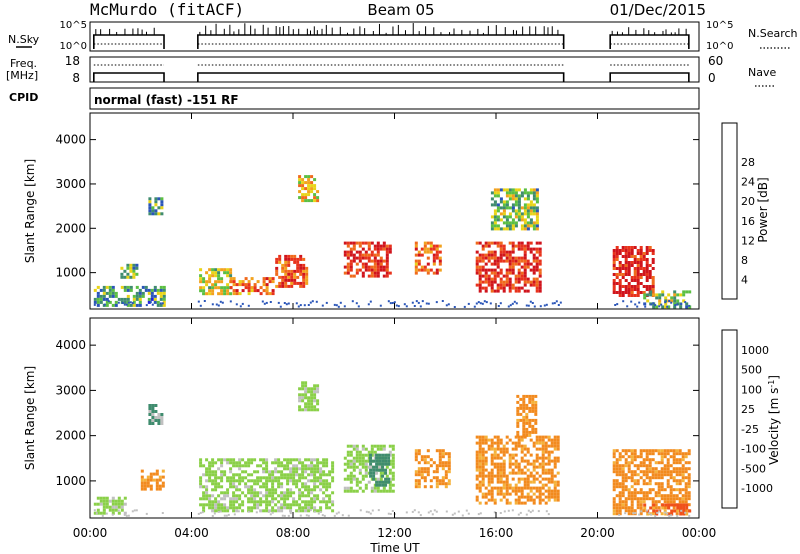  What do you see at coordinates (400, 10) in the screenshot?
I see `beam-title: Beam 05` at bounding box center [400, 10].